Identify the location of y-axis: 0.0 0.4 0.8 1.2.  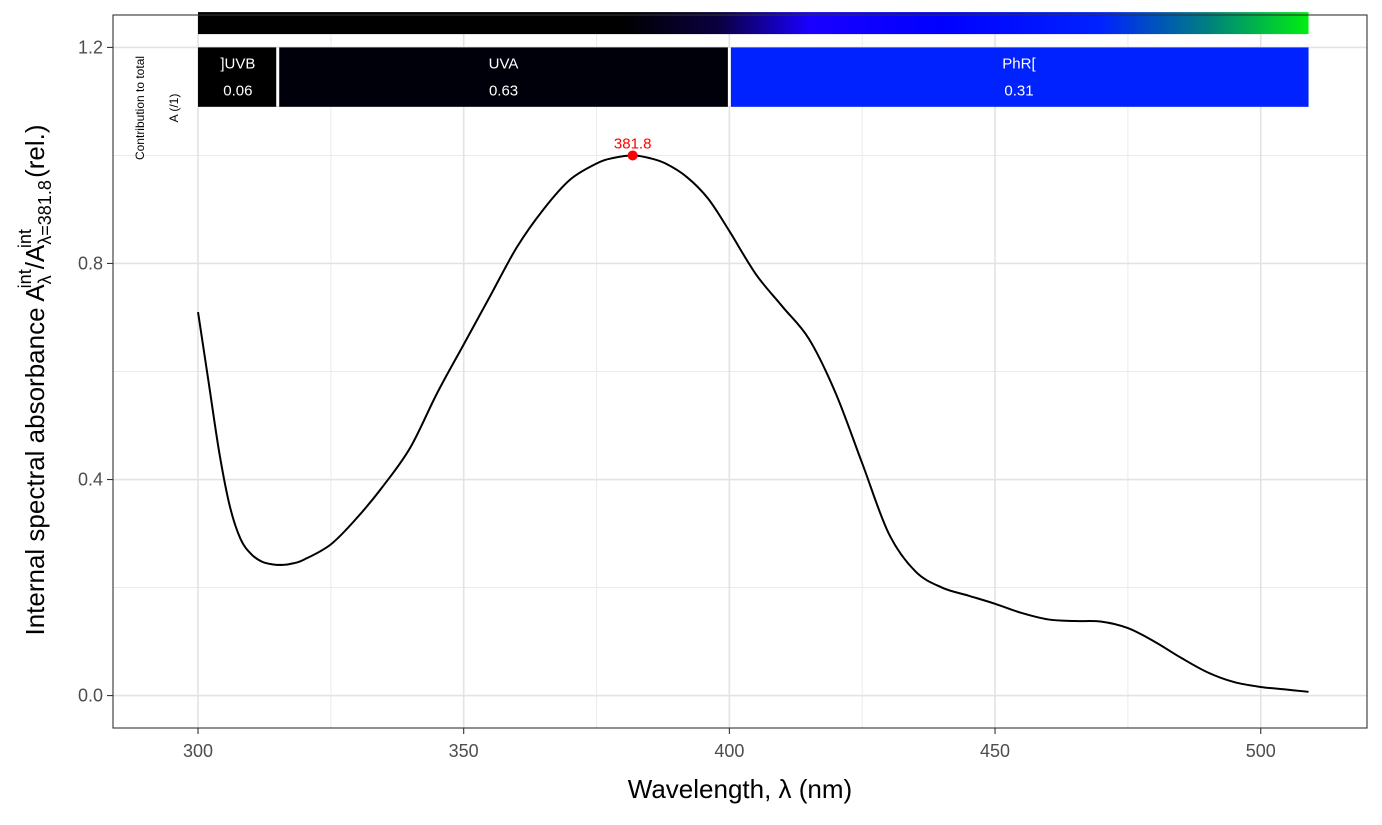
(95, 371).